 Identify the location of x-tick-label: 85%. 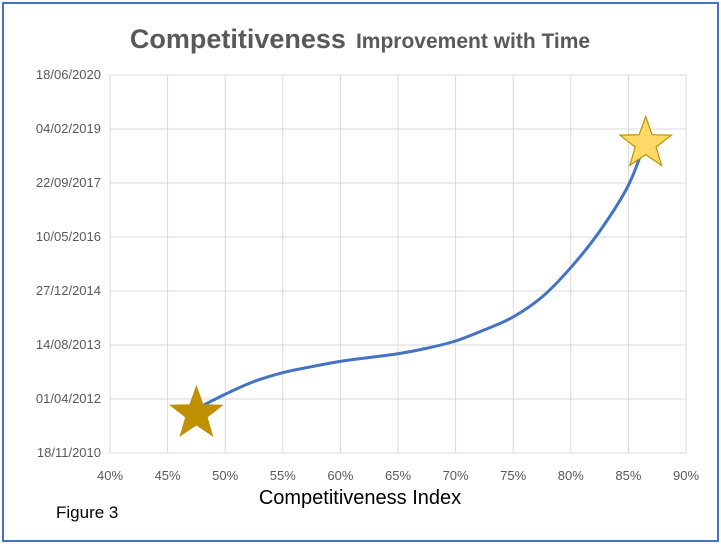
(628, 475).